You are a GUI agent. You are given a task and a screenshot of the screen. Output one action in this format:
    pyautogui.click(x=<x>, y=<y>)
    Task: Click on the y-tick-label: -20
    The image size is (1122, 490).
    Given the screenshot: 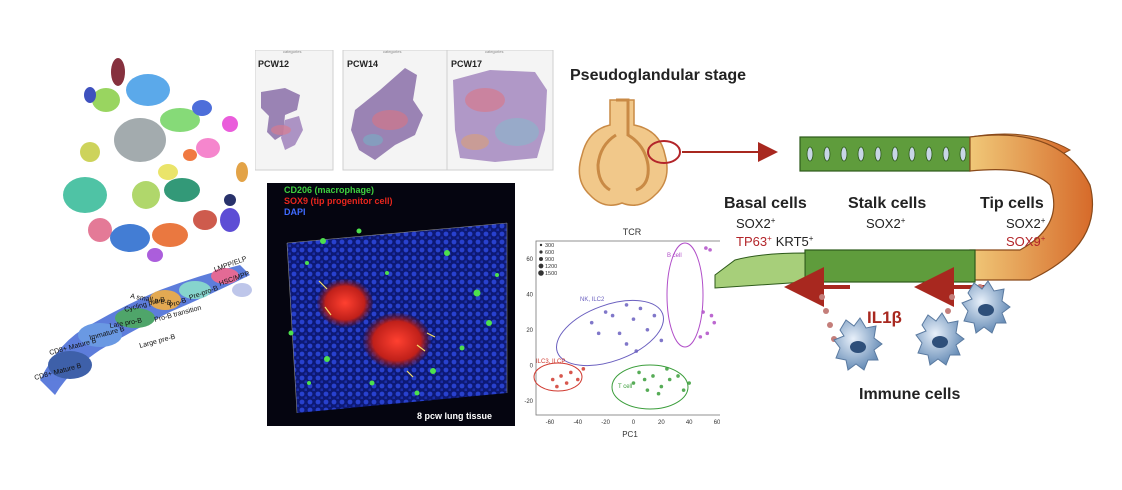 What is the action you would take?
    pyautogui.click(x=528, y=402)
    